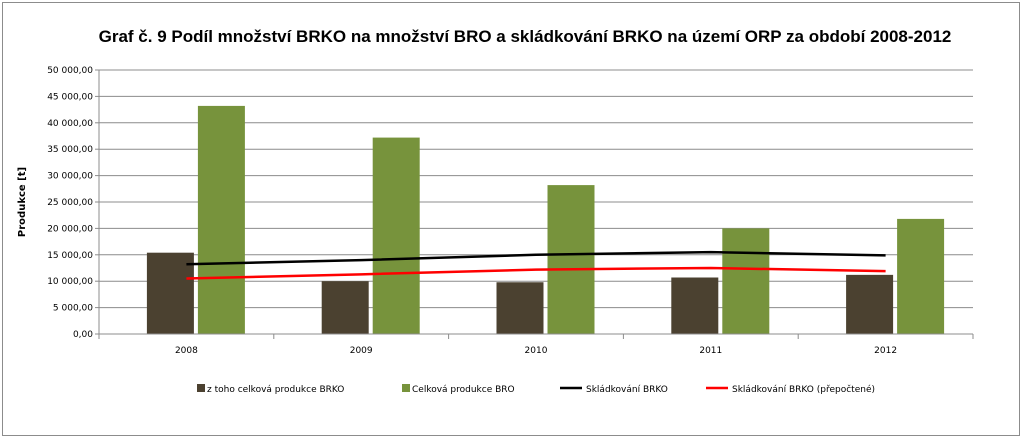 This screenshot has width=1024, height=440. What do you see at coordinates (73, 309) in the screenshot?
I see `y-tick-label: 5 000,00` at bounding box center [73, 309].